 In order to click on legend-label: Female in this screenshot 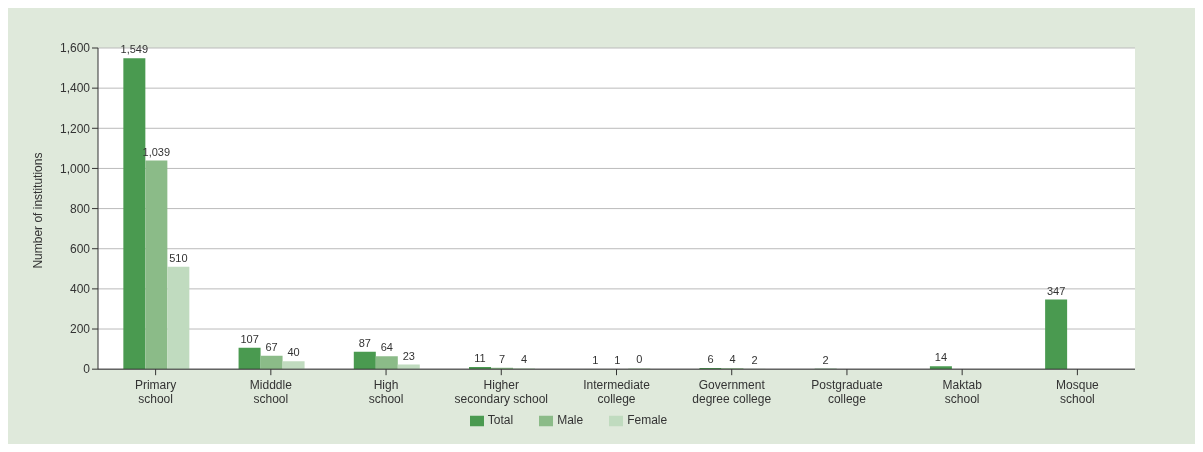, I will do `click(647, 420)`.